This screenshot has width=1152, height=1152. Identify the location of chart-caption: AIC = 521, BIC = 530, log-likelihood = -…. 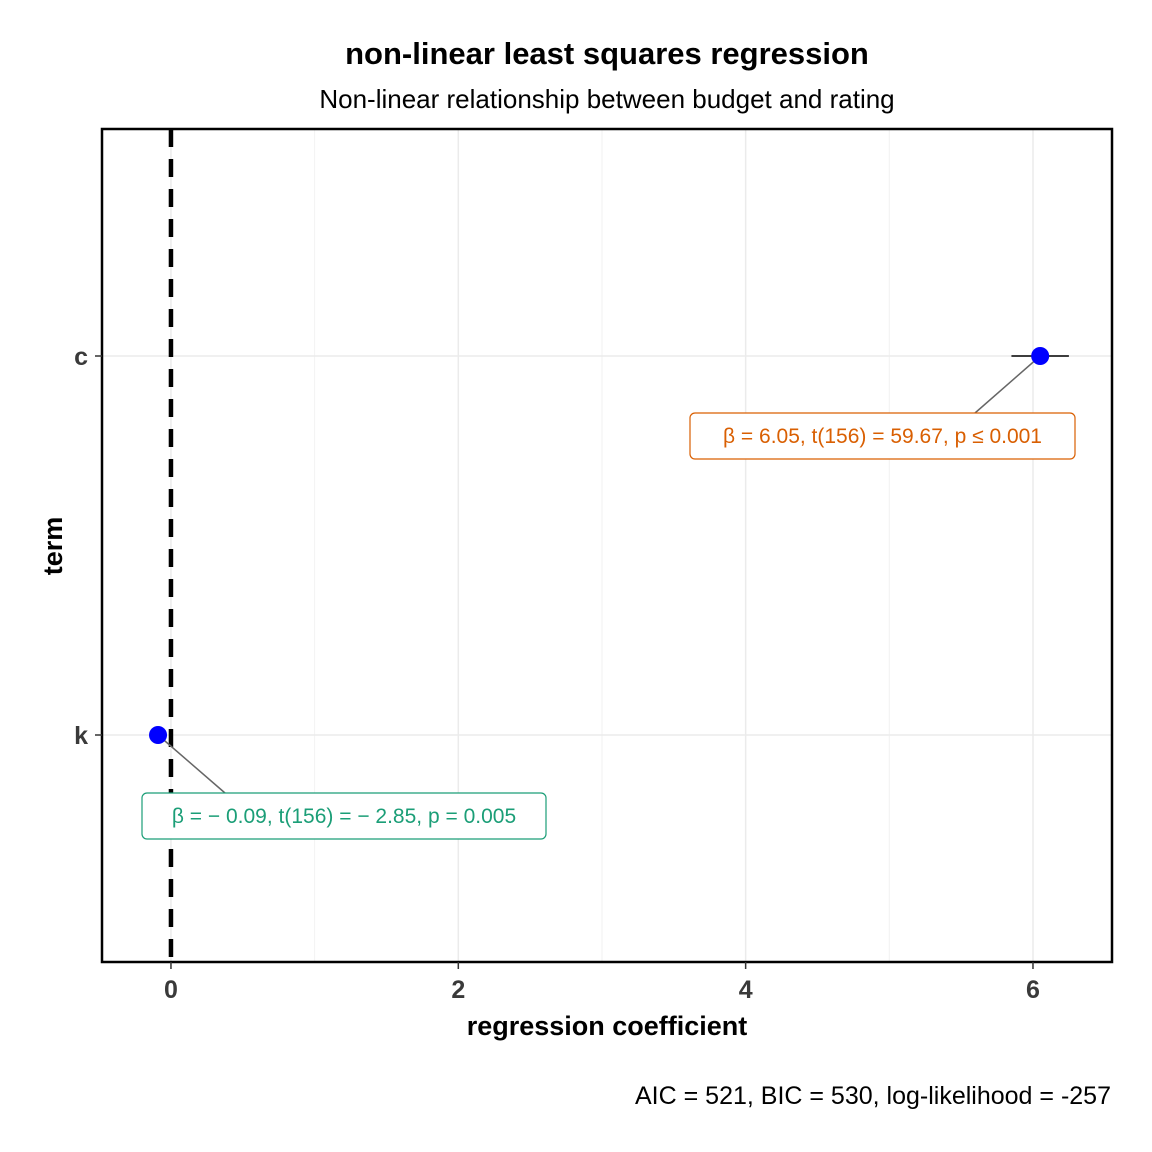
(873, 1096).